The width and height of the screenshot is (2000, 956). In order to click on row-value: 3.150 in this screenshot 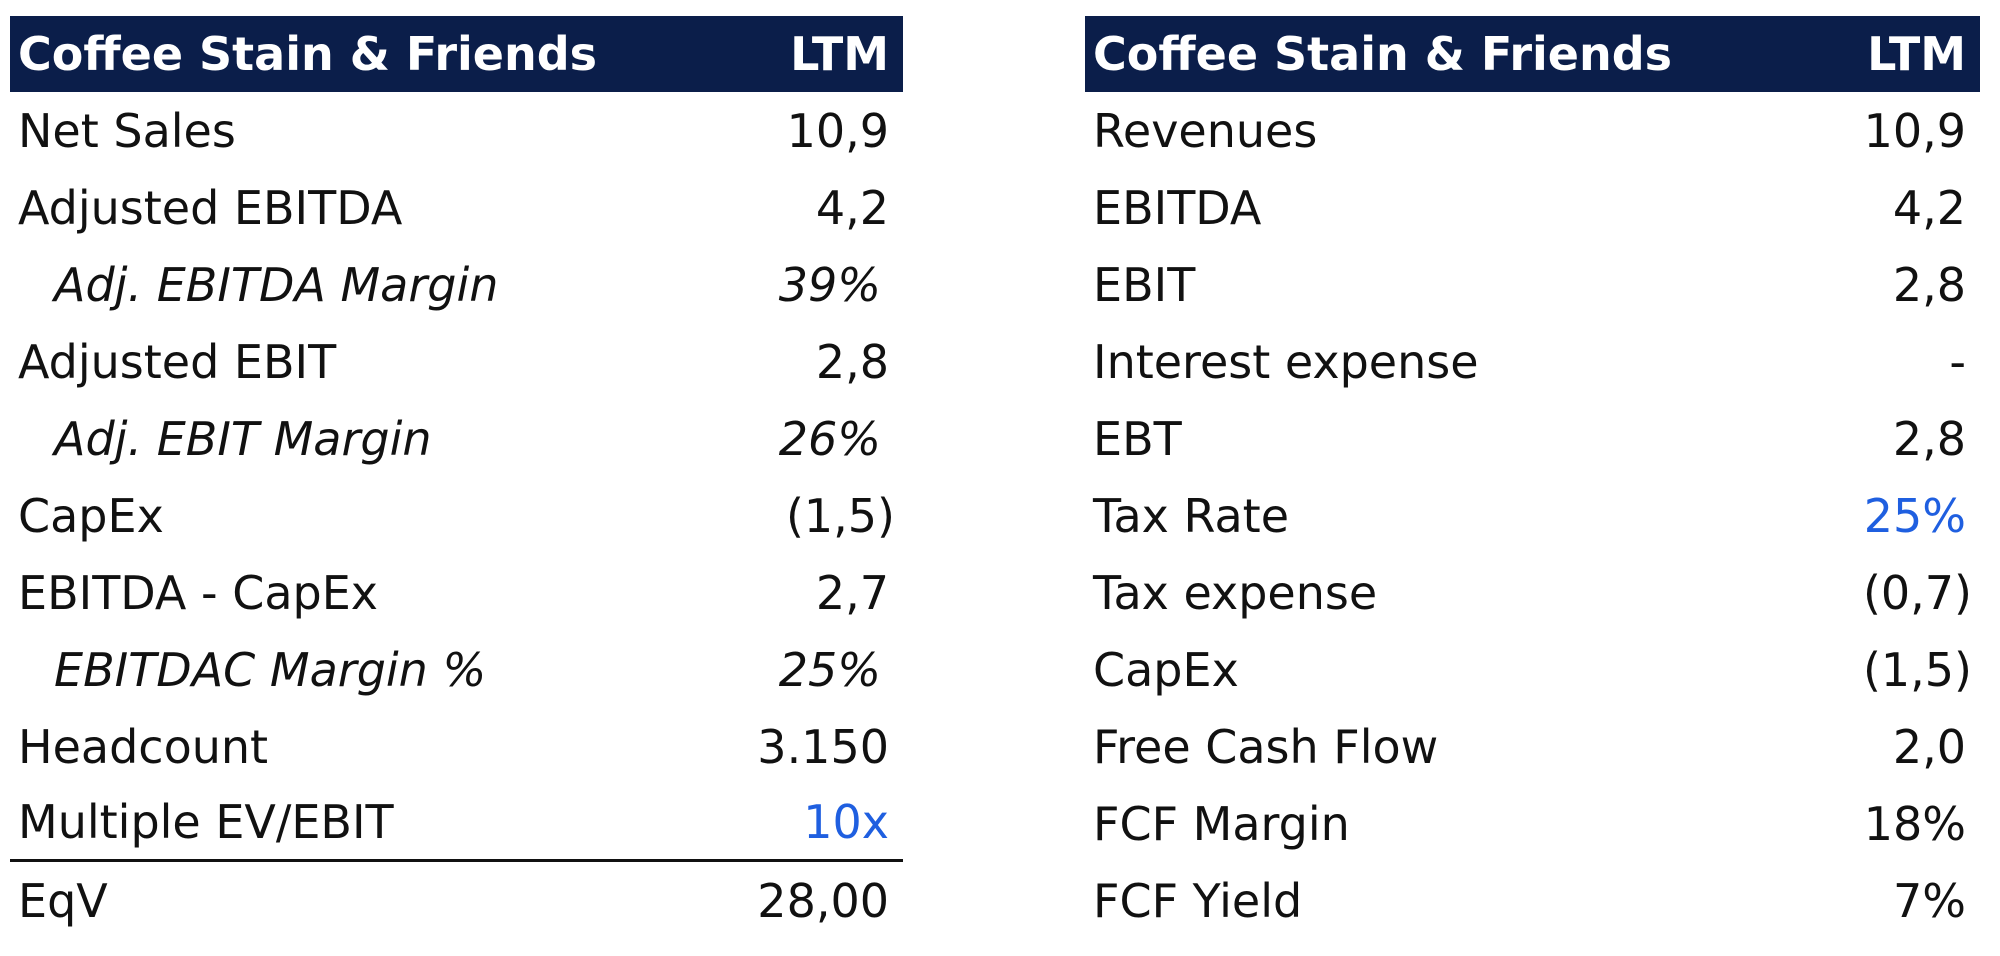, I will do `click(823, 746)`.